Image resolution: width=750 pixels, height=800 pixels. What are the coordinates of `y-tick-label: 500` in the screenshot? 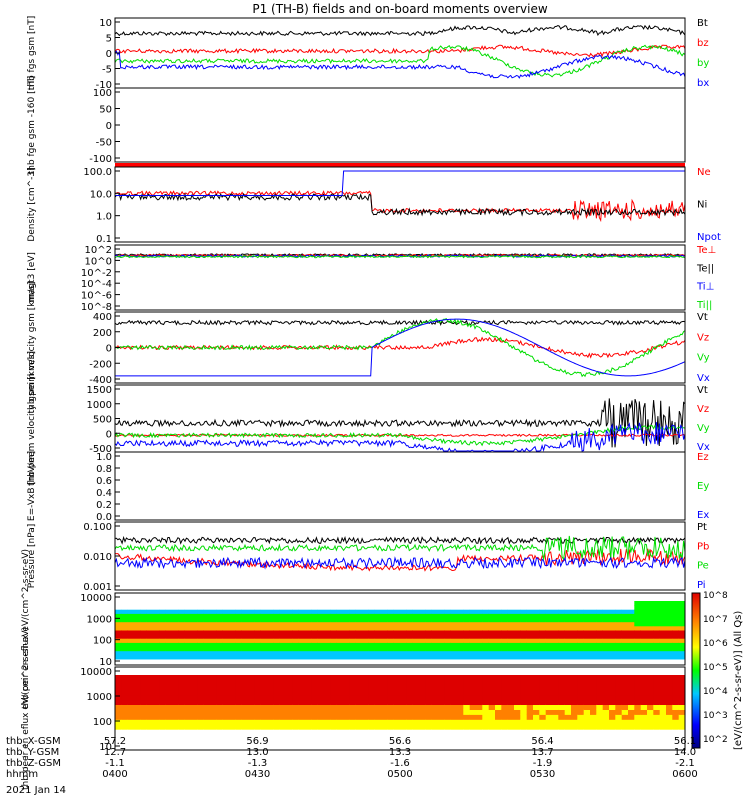 It's located at (102, 420).